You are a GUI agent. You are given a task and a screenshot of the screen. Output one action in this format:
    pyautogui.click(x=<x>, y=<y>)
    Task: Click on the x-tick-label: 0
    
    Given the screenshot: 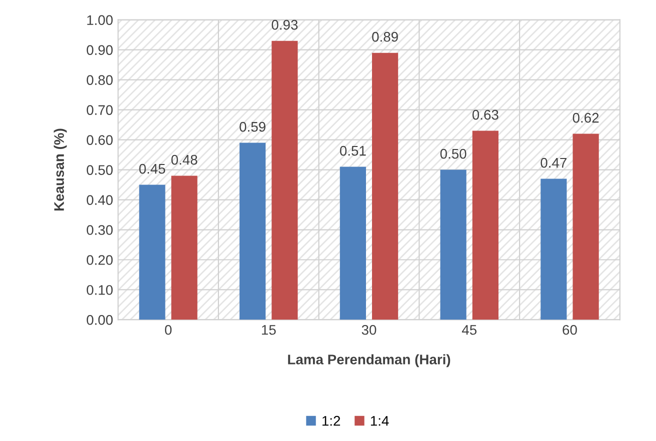 What is the action you would take?
    pyautogui.click(x=168, y=329)
    